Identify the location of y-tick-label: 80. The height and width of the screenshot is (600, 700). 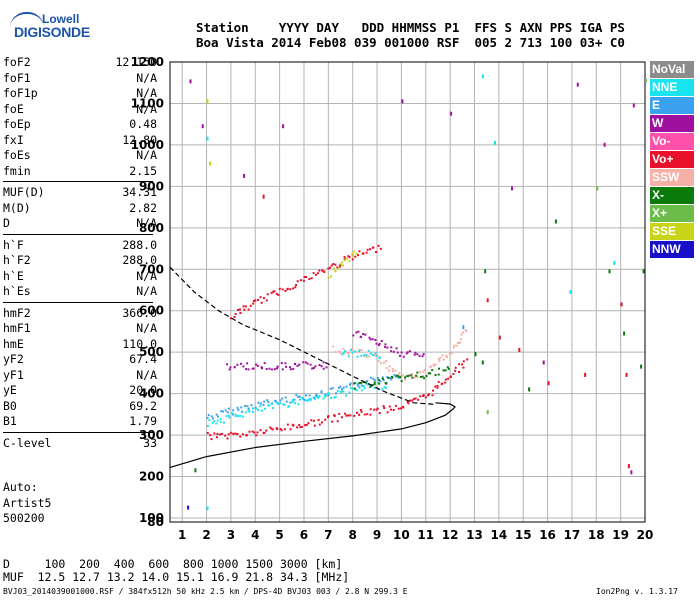
(155, 522).